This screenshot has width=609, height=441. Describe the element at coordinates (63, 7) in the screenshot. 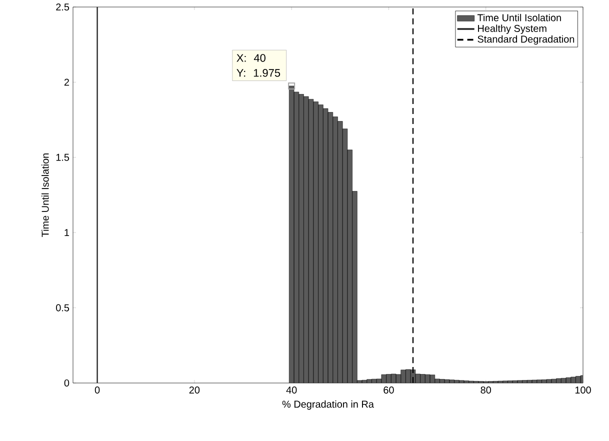

I see `y-tick-label: 2.5` at that location.